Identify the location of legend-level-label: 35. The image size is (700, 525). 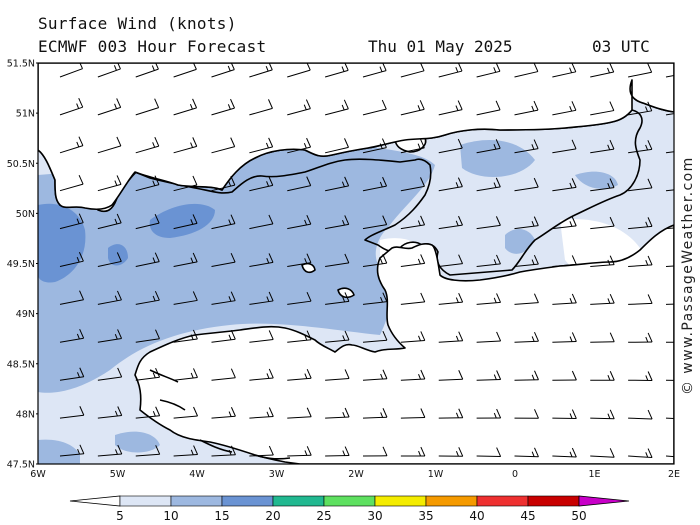
(425, 516).